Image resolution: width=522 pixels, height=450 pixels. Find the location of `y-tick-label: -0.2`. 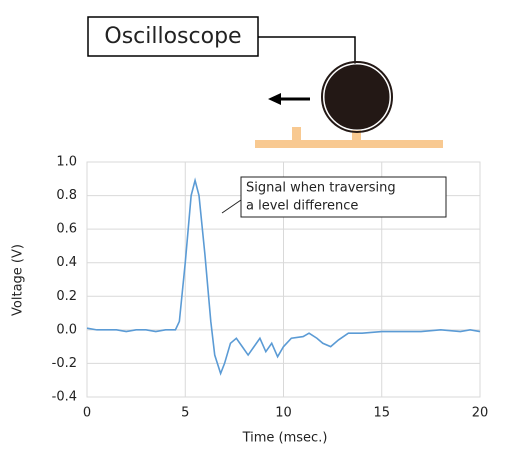

y-tick-label: -0.2 is located at coordinates (64, 363).